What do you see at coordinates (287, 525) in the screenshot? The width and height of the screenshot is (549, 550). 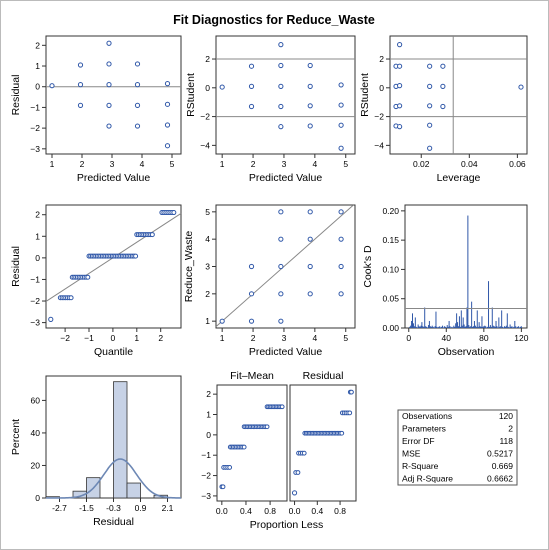 I see `x-axis-label: Proportion Less` at bounding box center [287, 525].